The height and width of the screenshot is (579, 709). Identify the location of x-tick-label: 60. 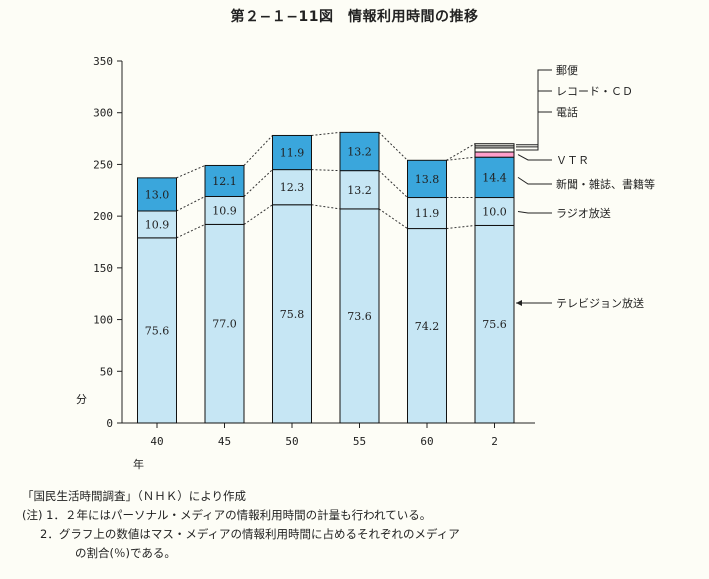
(426, 441).